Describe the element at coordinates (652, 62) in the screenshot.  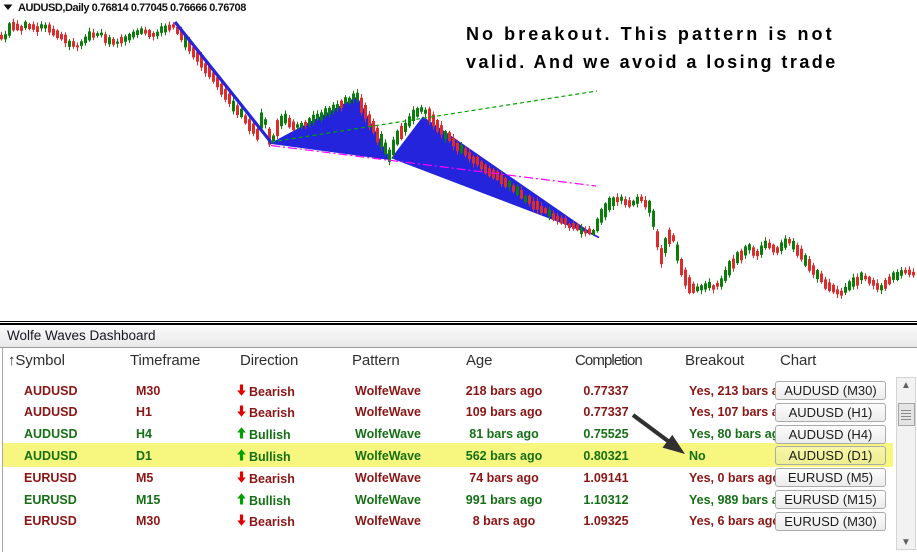
I see `svg-text:valid. And we avoid a losing t: valid. And we avoid a losing trade` at that location.